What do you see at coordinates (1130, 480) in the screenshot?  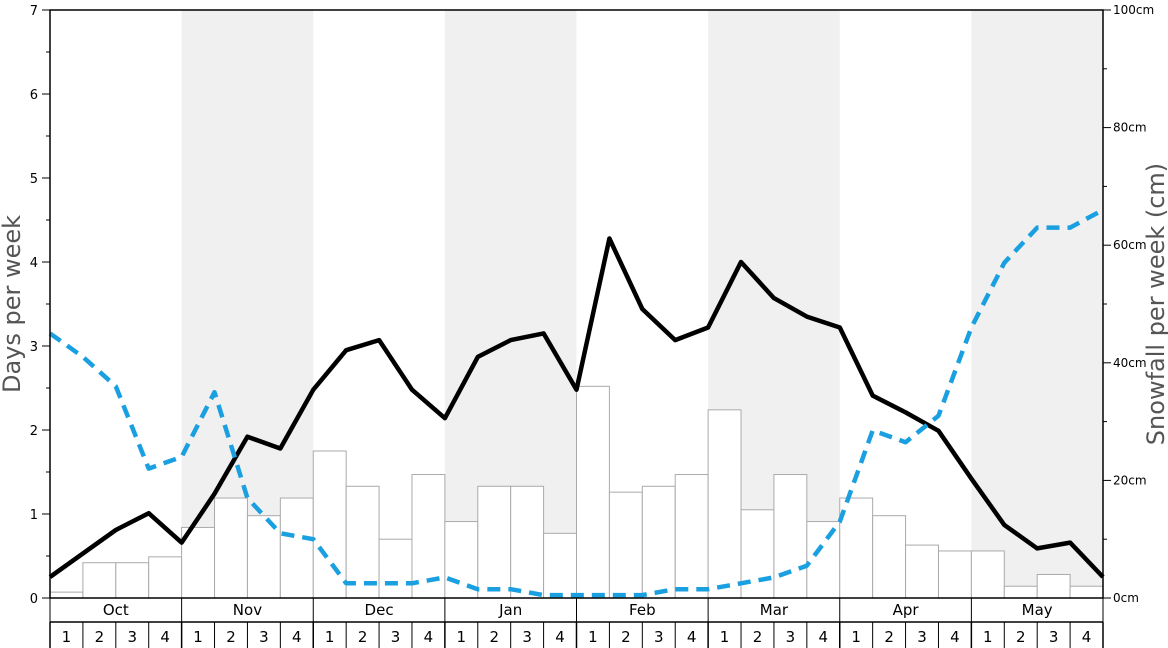 I see `right-tick-label: 20cm` at bounding box center [1130, 480].